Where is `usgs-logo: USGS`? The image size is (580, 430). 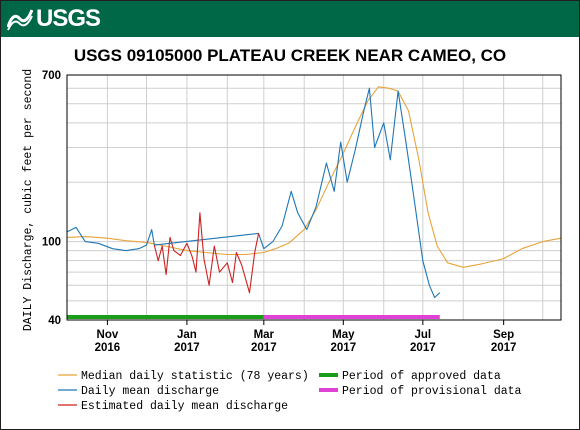
usgs-logo: USGS is located at coordinates (54, 19).